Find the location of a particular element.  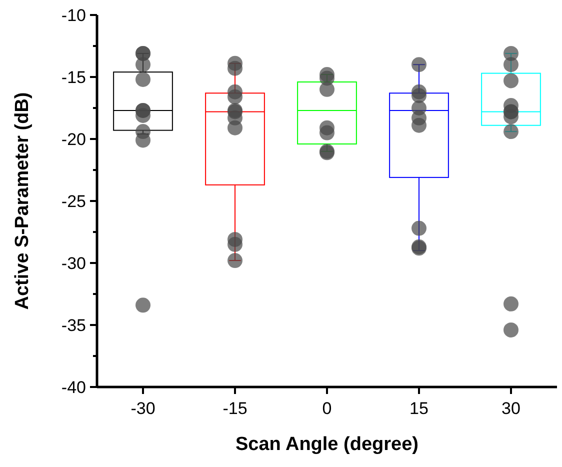

y-tick-label: -15 is located at coordinates (73, 77).